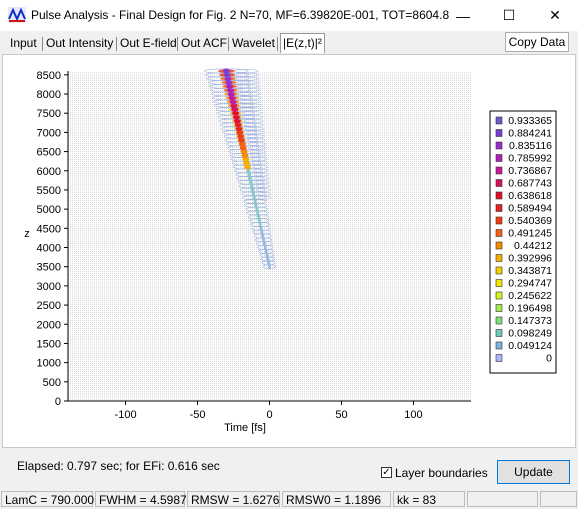 The width and height of the screenshot is (578, 509). I want to click on maximize-icon: ☐, so click(509, 15).